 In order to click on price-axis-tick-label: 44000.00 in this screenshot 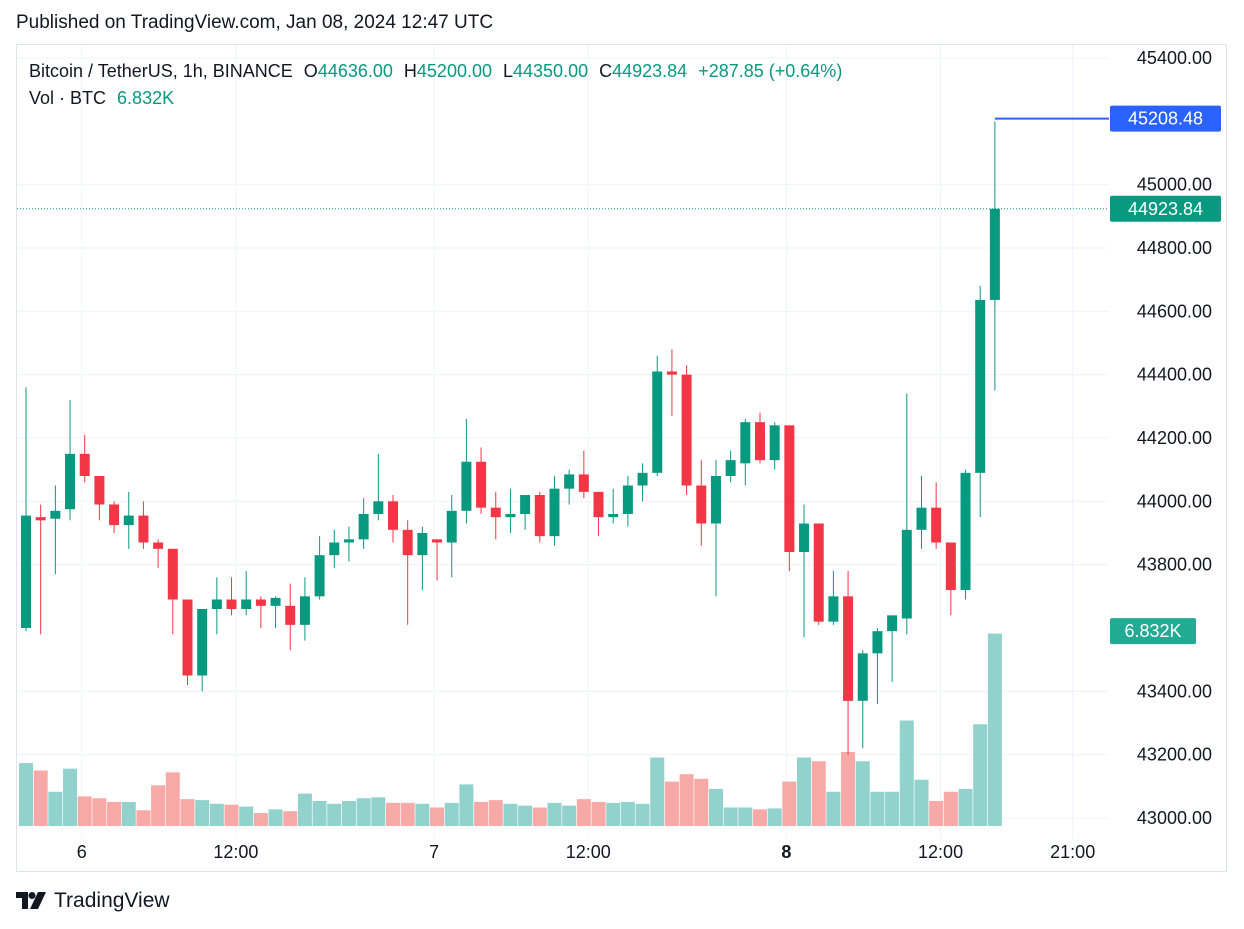, I will do `click(1174, 501)`.